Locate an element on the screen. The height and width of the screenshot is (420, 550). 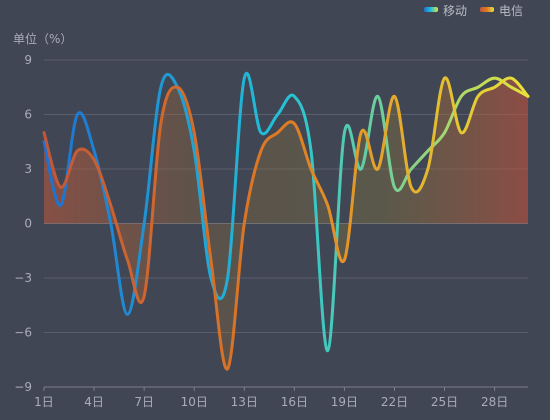
x-tick-label: 22日 is located at coordinates (394, 402).